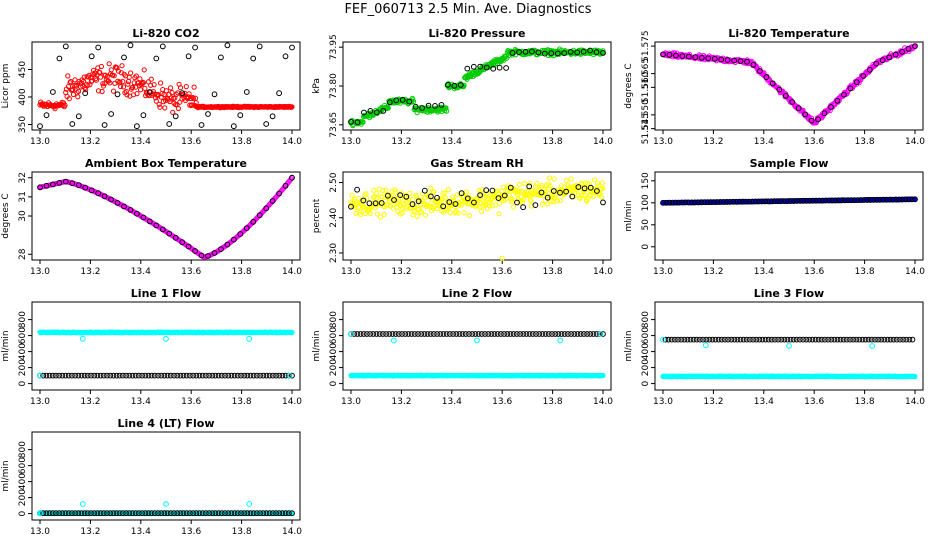 This screenshot has width=936, height=540. What do you see at coordinates (789, 293) in the screenshot?
I see `panel-title: Line 3 Flow` at bounding box center [789, 293].